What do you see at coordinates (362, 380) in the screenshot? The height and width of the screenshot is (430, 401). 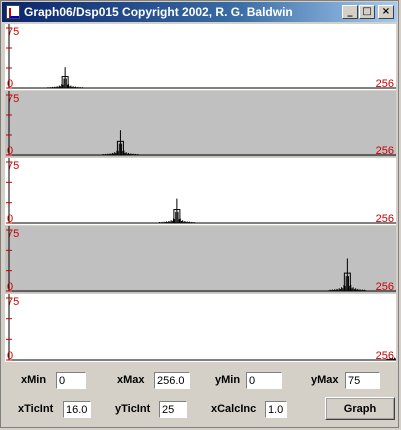 I see `ymax-input` at bounding box center [362, 380].